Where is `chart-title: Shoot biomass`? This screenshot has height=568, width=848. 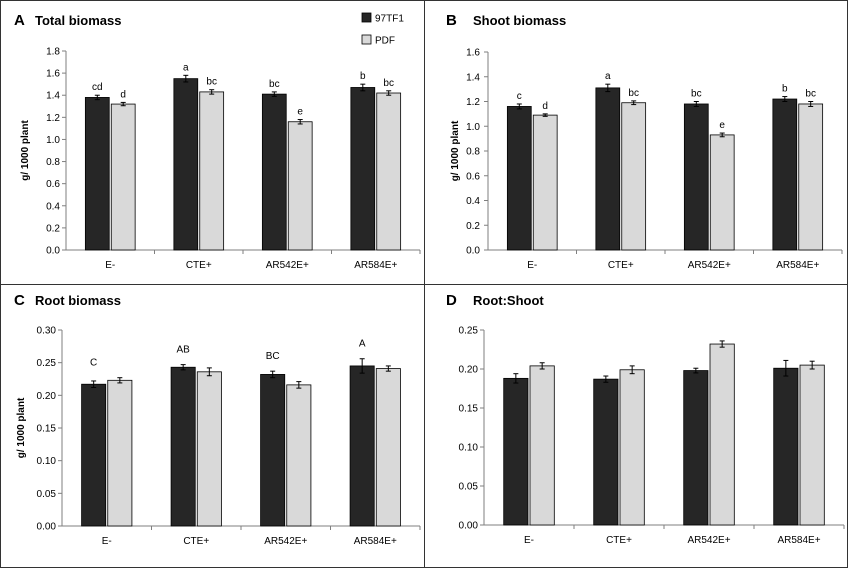 chart-title: Shoot biomass is located at coordinates (519, 20).